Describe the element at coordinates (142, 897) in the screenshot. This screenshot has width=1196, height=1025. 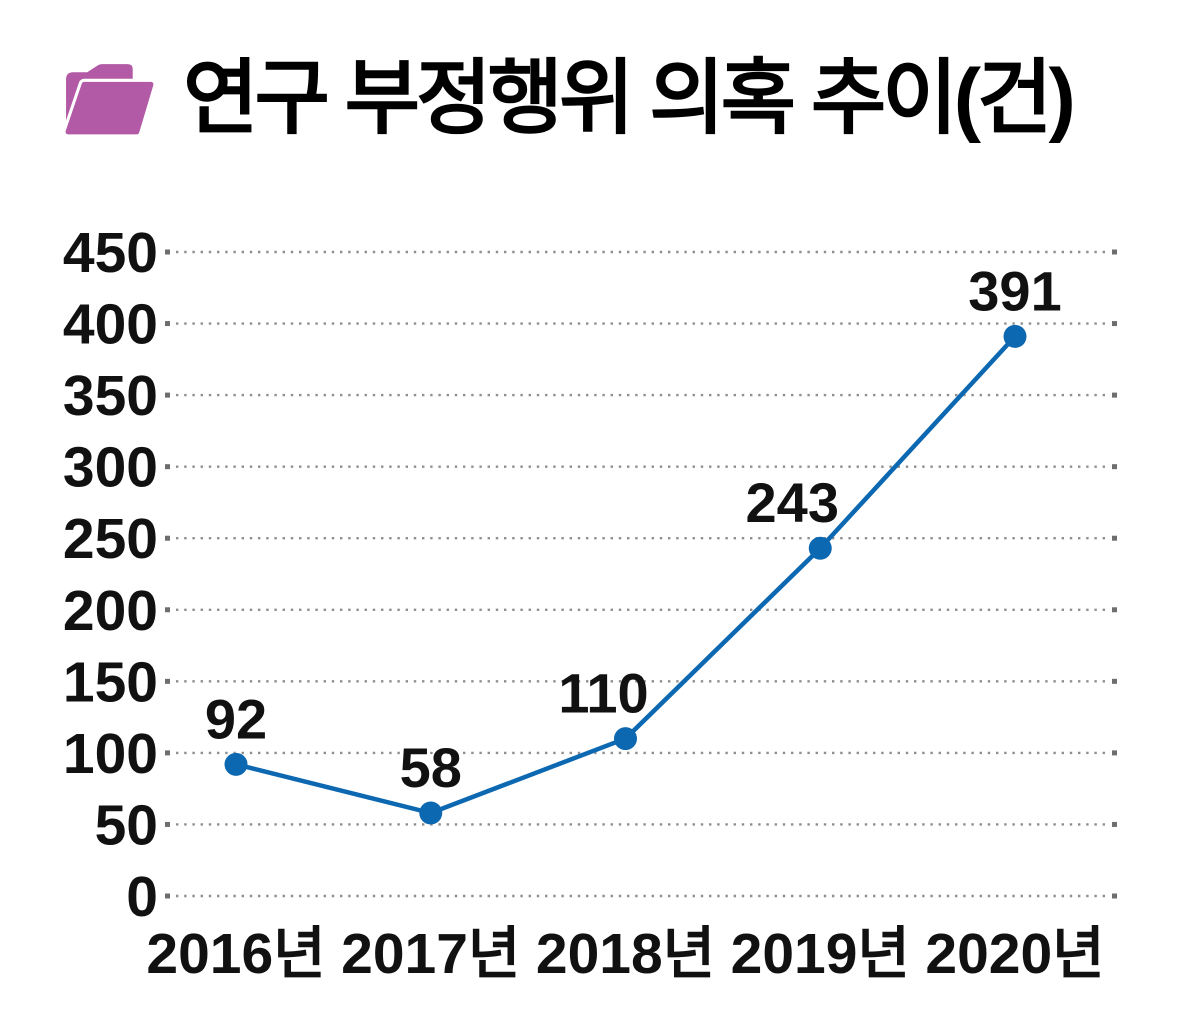
I see `y-axis-tick-label: 0` at that location.